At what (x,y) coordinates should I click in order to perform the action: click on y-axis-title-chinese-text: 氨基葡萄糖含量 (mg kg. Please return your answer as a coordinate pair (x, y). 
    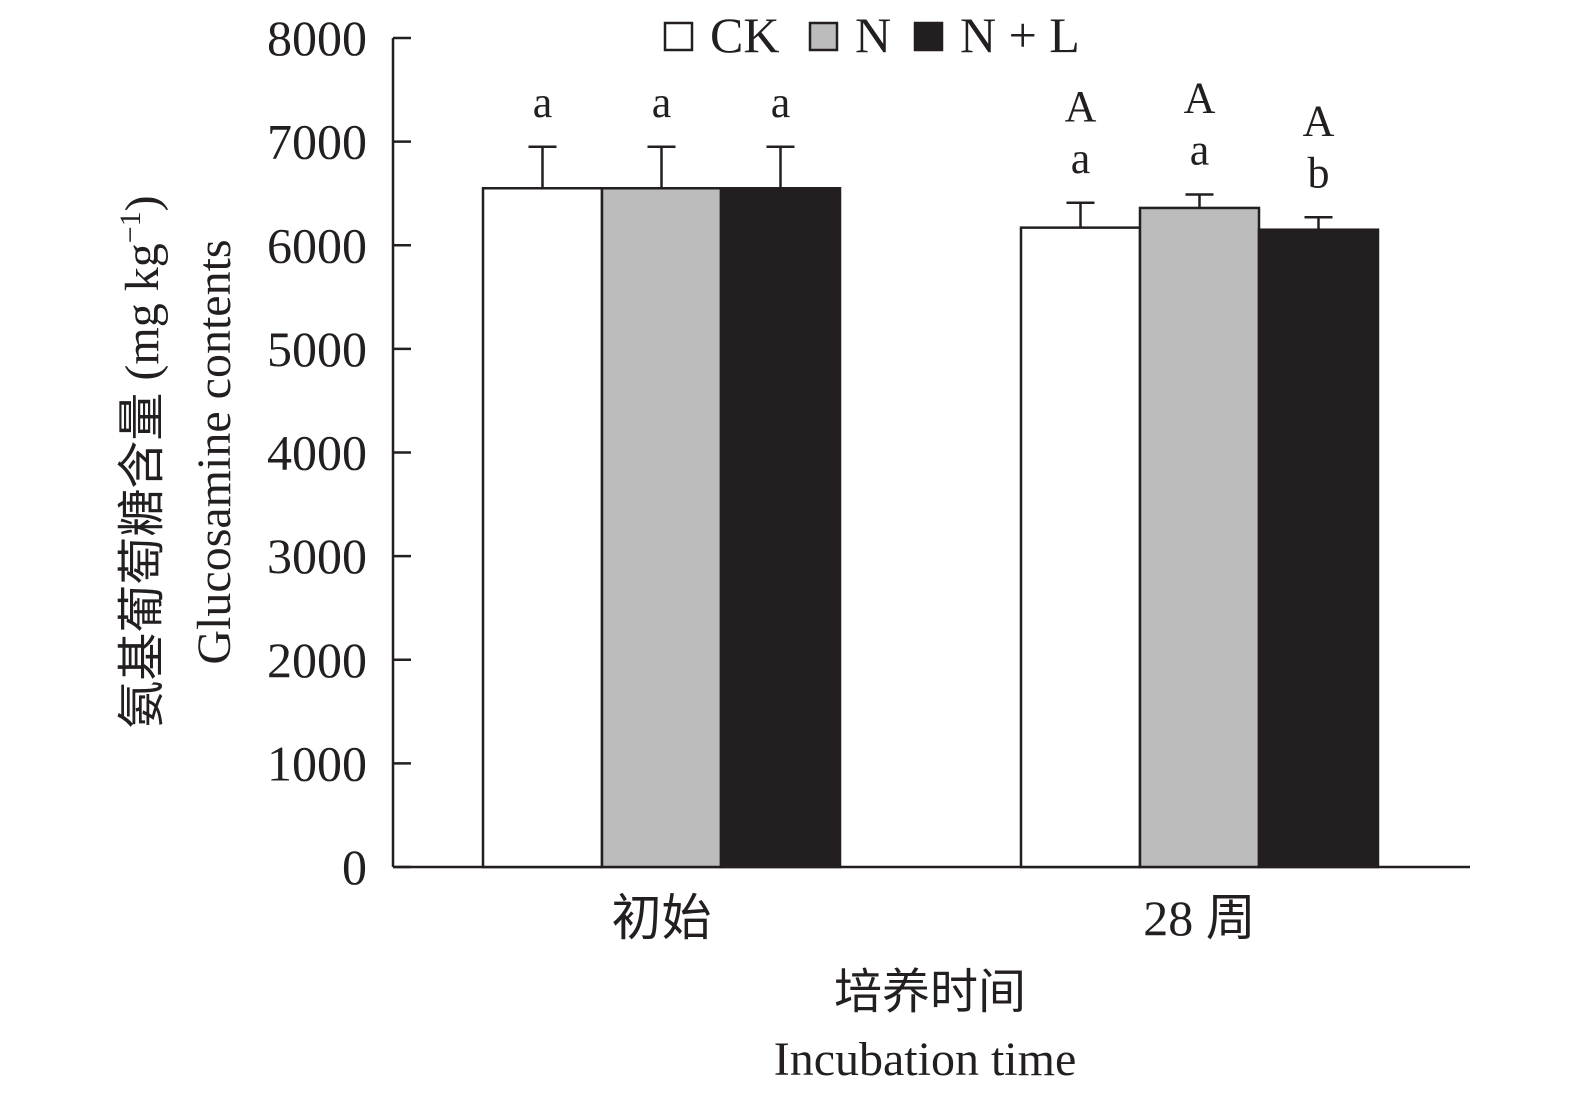
    Looking at the image, I should click on (142, 485).